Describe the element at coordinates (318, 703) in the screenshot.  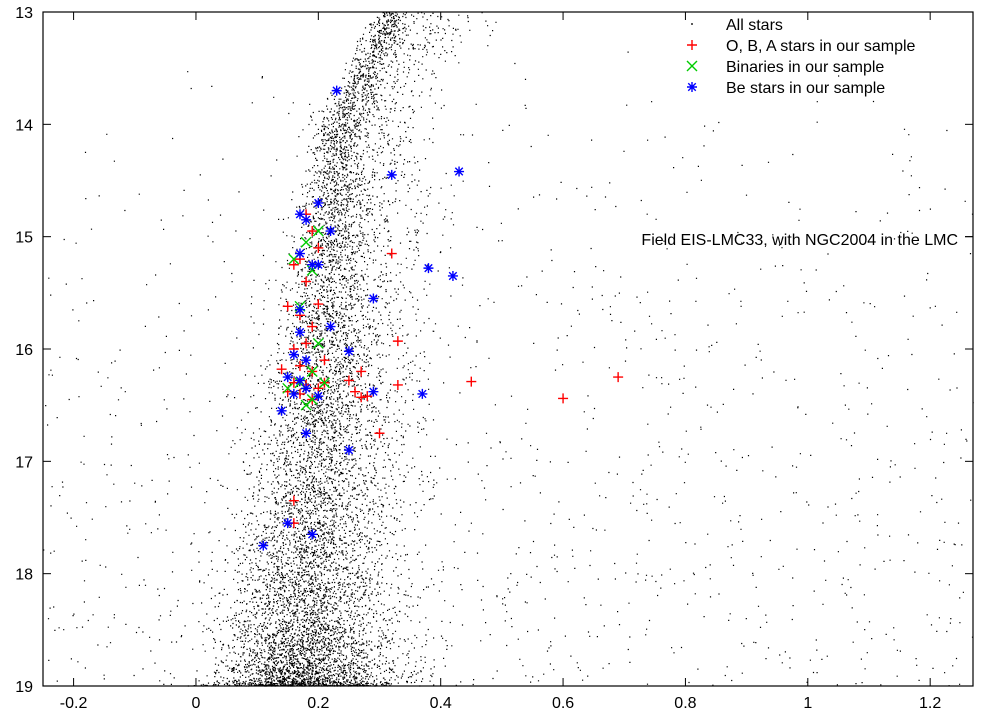
I see `x-tick-label: 0.2` at that location.